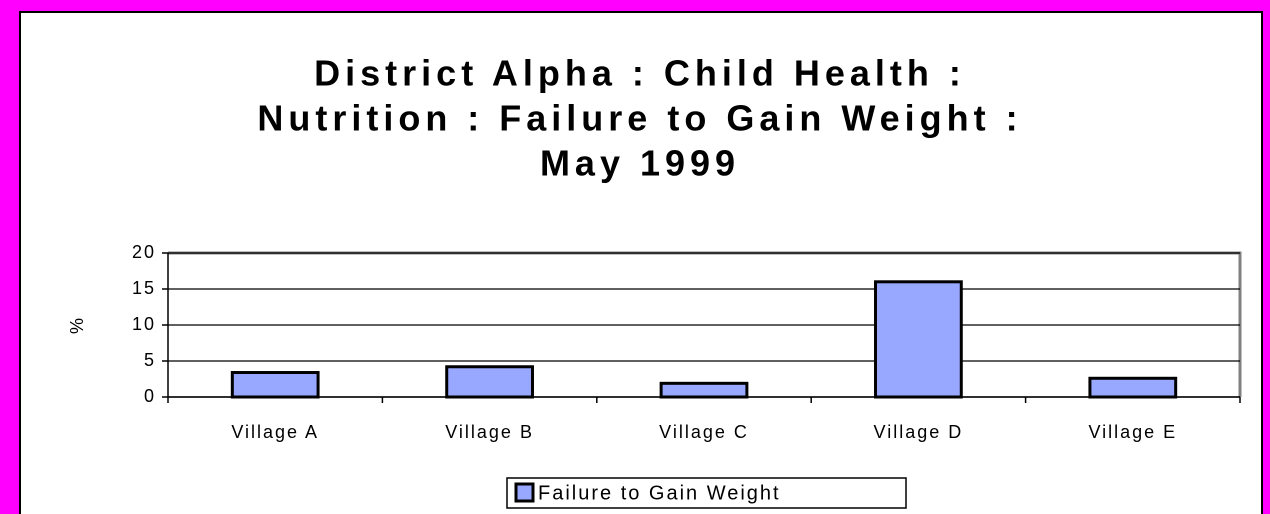  Describe the element at coordinates (640, 163) in the screenshot. I see `chart-title: May 1999` at that location.